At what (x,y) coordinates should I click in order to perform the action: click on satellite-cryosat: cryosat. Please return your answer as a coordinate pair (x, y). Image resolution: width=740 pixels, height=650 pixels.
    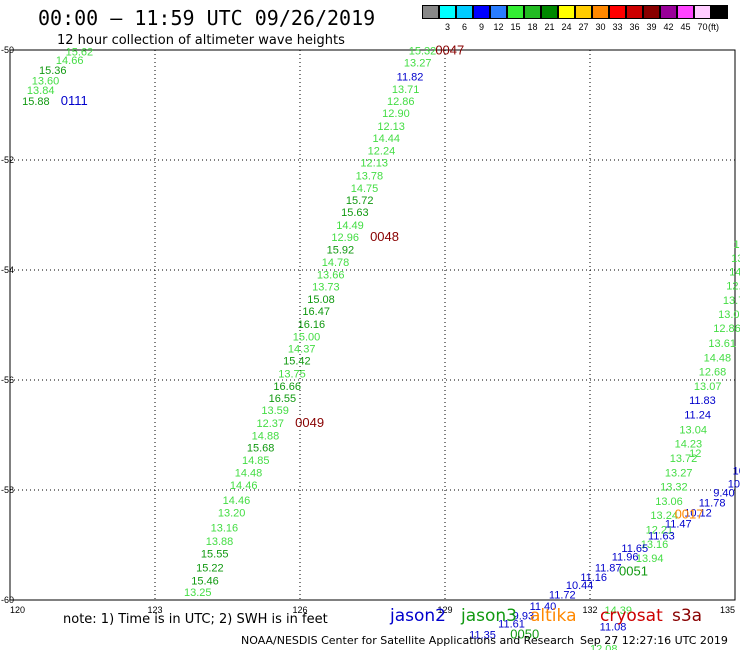
    Looking at the image, I should click on (631, 616).